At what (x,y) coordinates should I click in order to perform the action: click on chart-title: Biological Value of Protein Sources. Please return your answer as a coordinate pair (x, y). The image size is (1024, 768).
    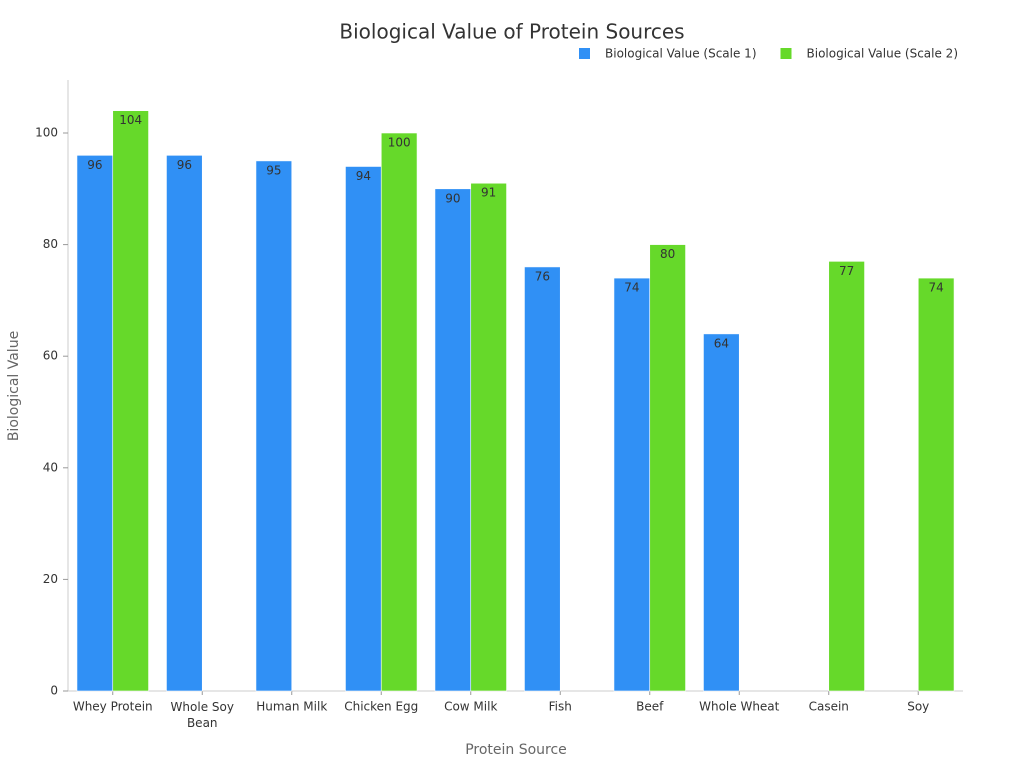
    Looking at the image, I should click on (511, 32).